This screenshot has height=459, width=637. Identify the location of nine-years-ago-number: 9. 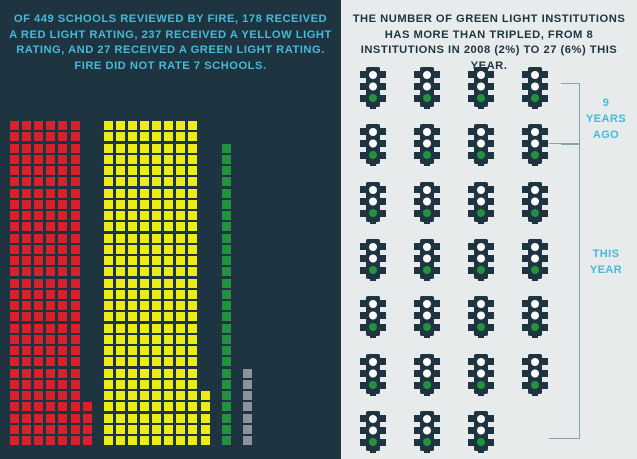
(606, 103).